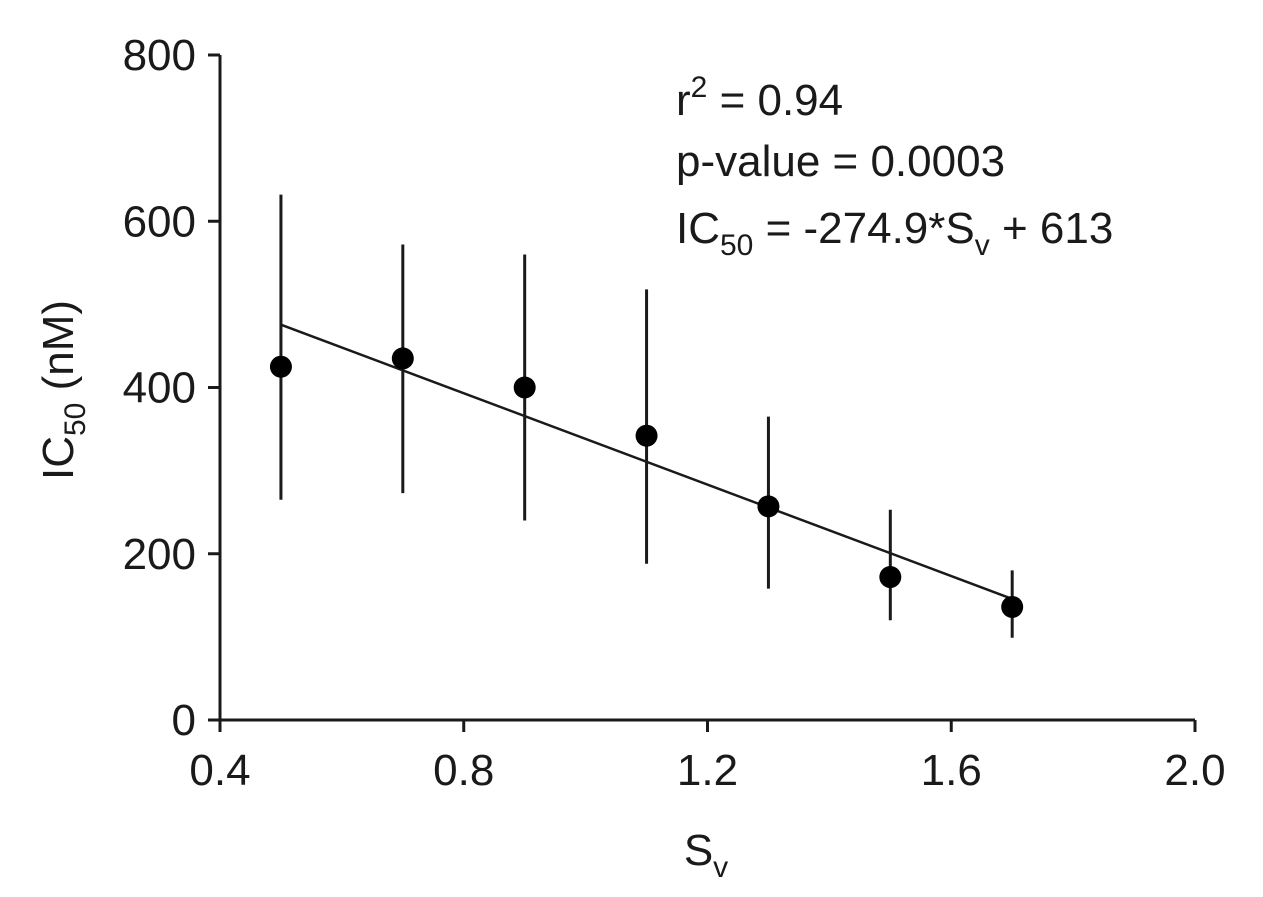 The width and height of the screenshot is (1263, 897). I want to click on x-tick-label: 0.8, so click(463, 770).